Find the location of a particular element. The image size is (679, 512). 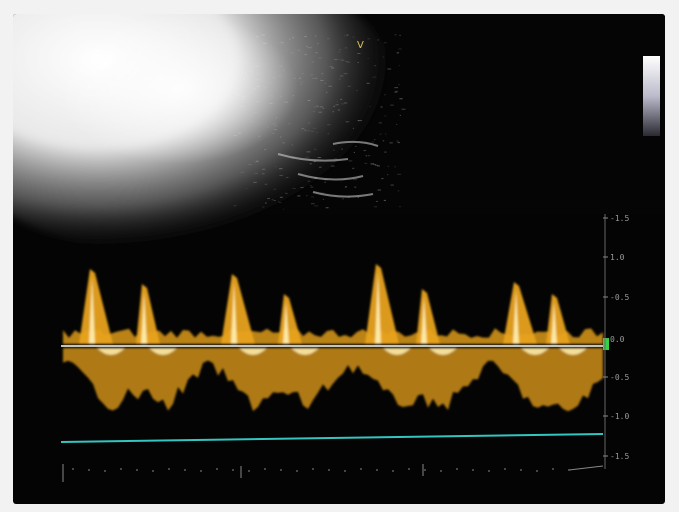

sweep-line is located at coordinates (332, 438).